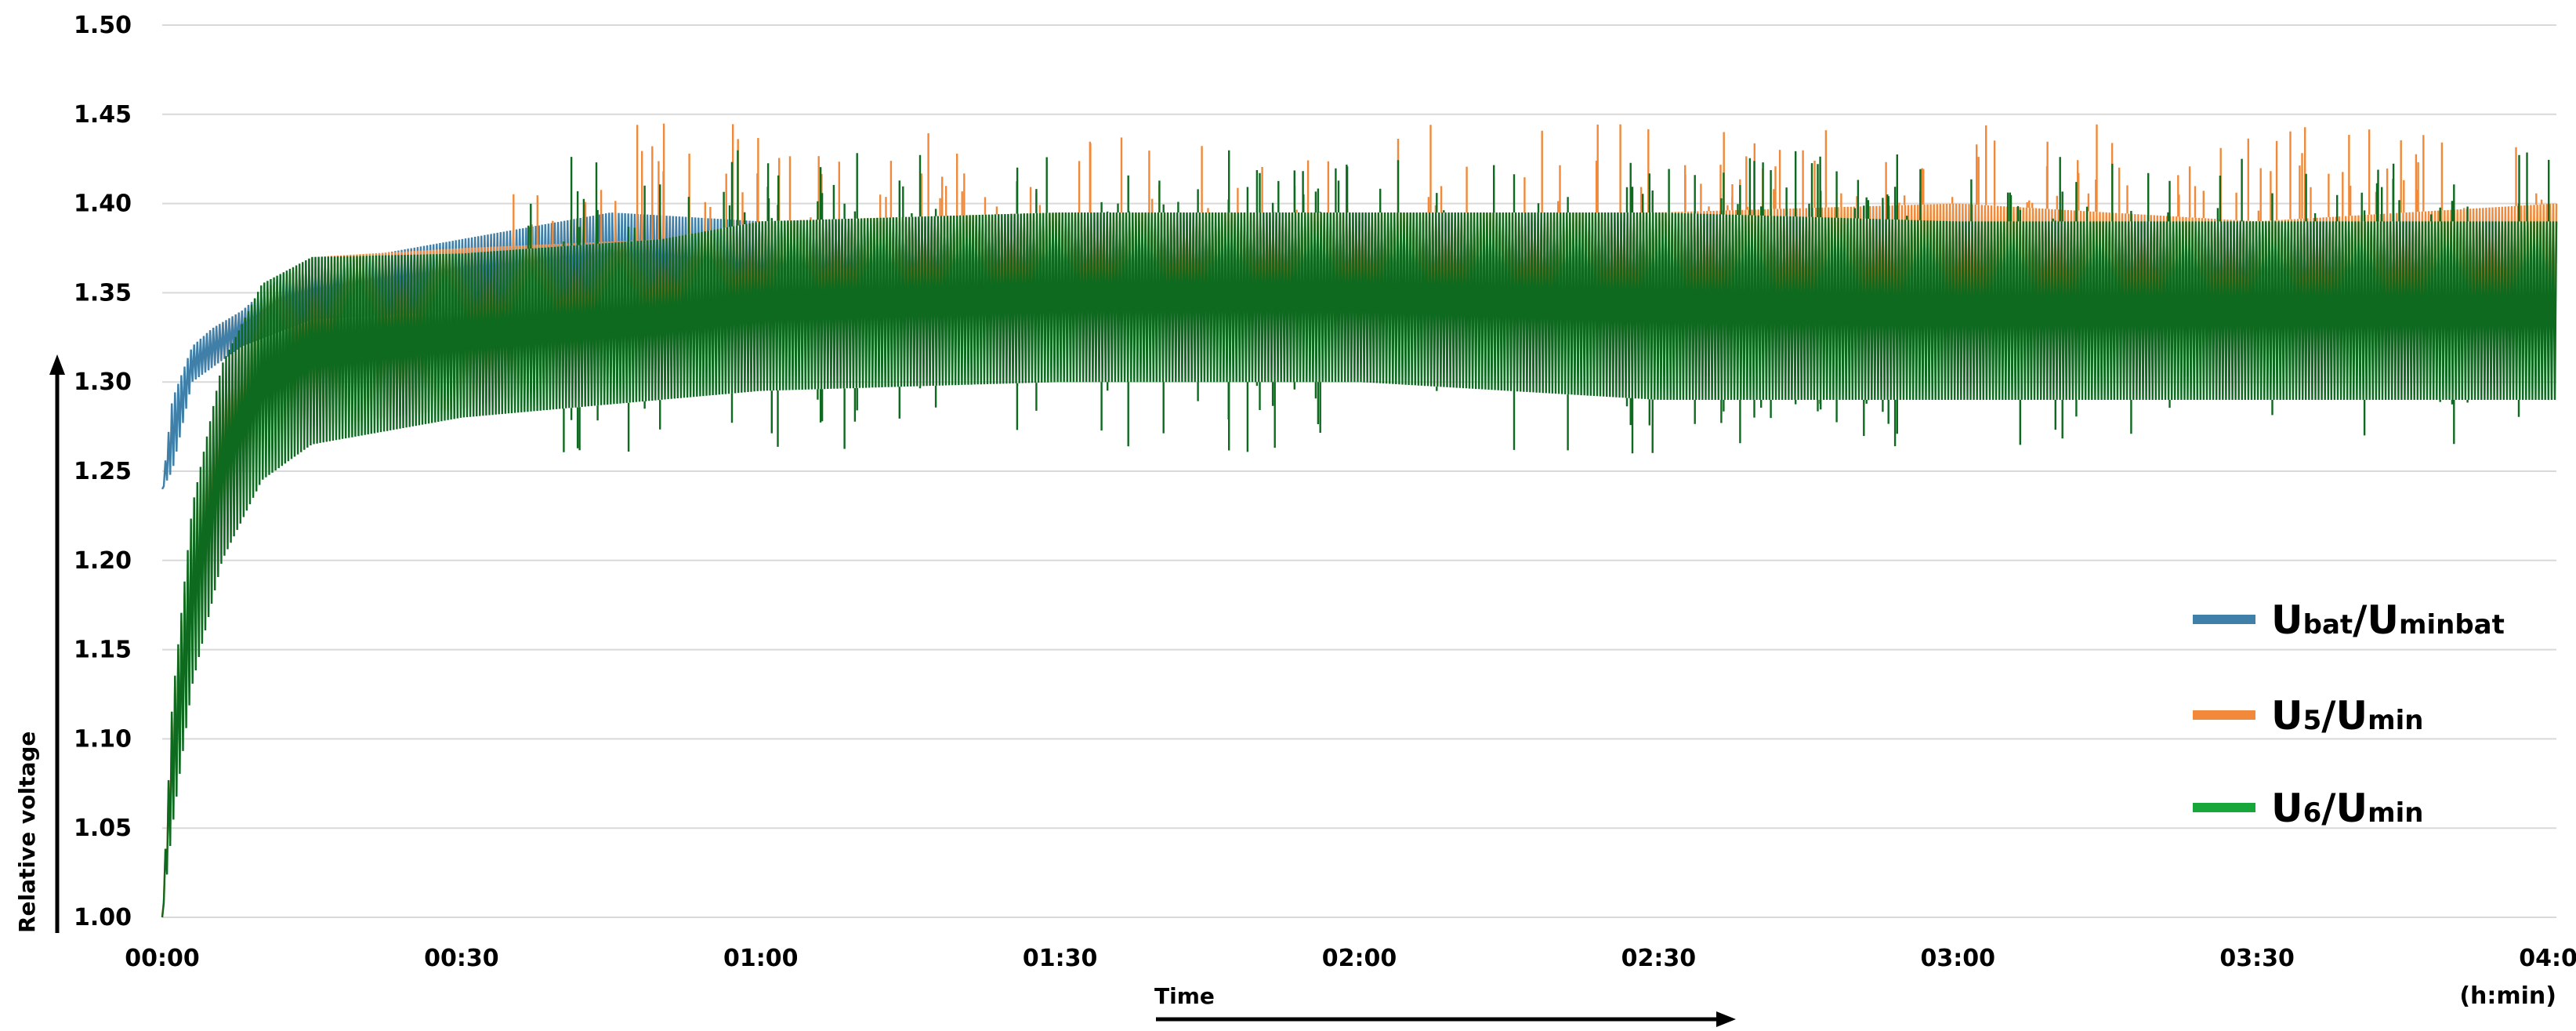 This screenshot has height=1031, width=2576. I want to click on x-axis-arrowhead, so click(1726, 1019).